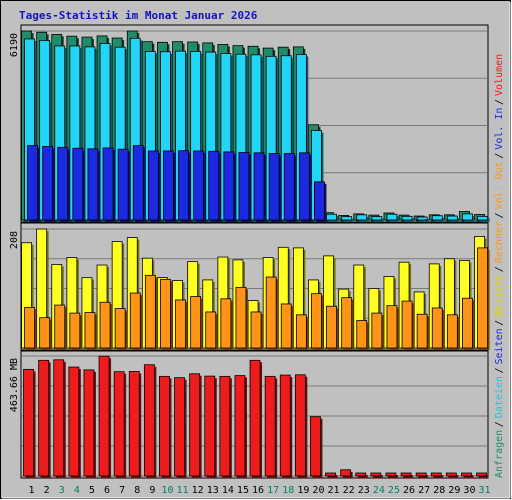 This screenshot has height=500, width=512. I want to click on day-label: 18, so click(288, 490).